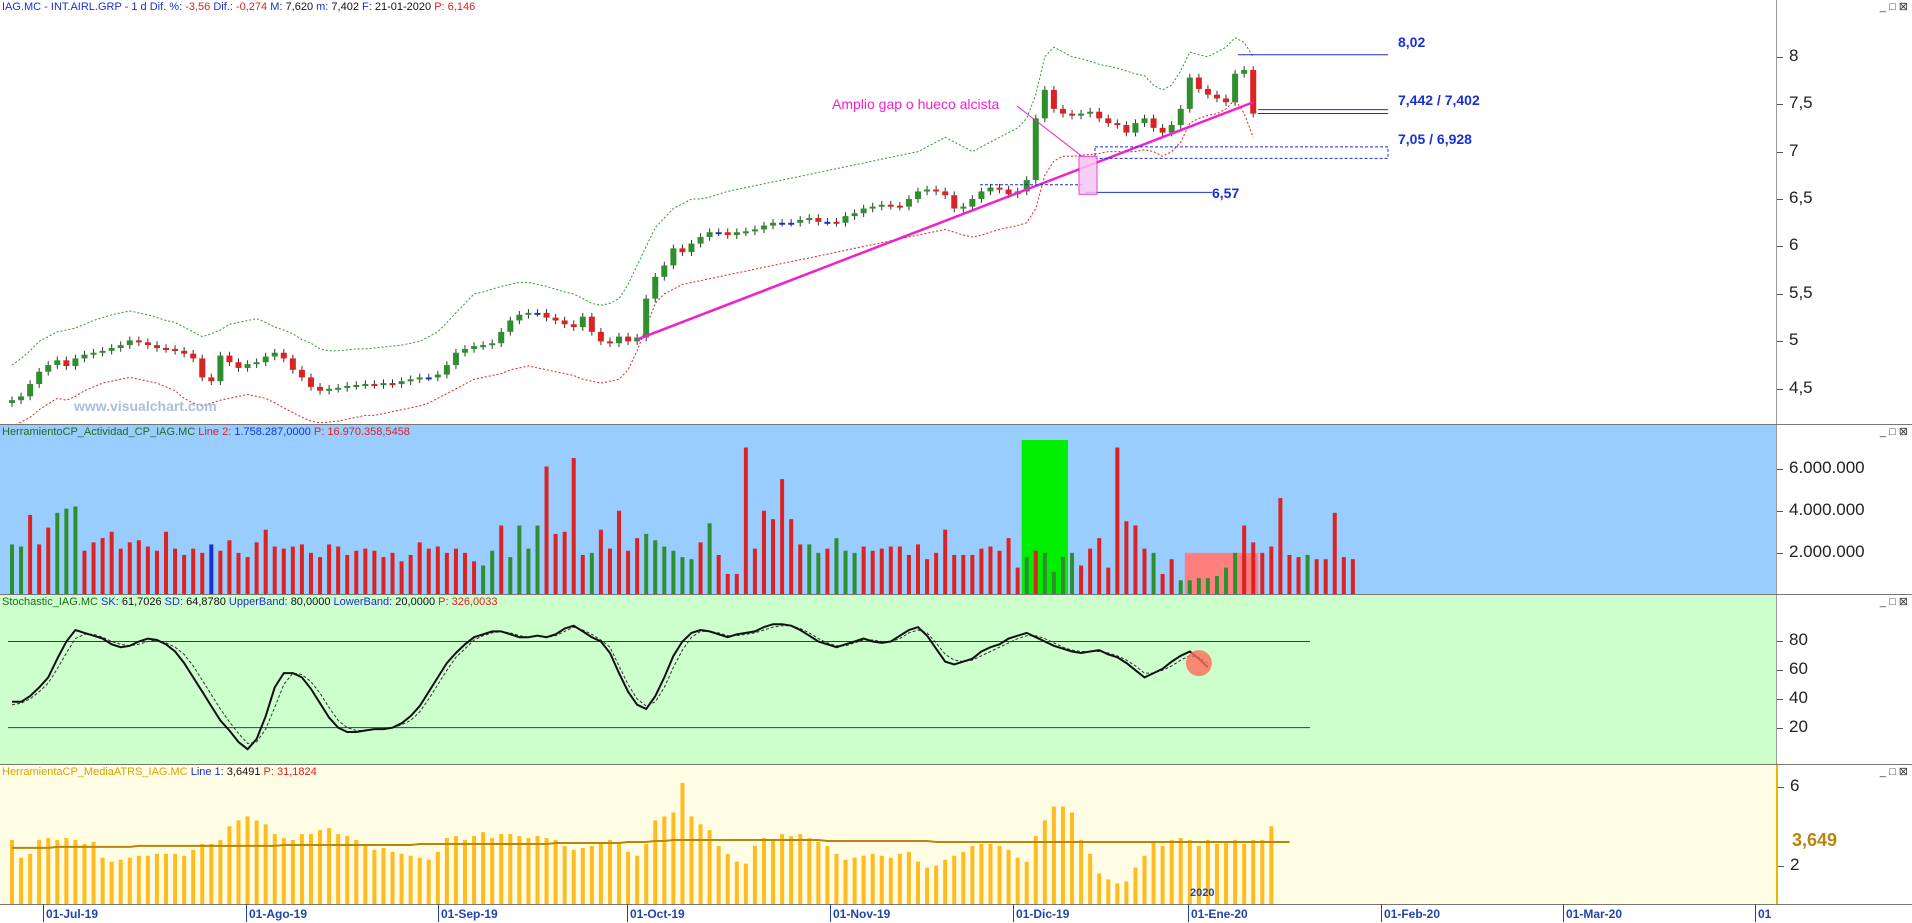  What do you see at coordinates (1893, 772) in the screenshot?
I see `atr-window-controls: _ □ ⊠` at bounding box center [1893, 772].